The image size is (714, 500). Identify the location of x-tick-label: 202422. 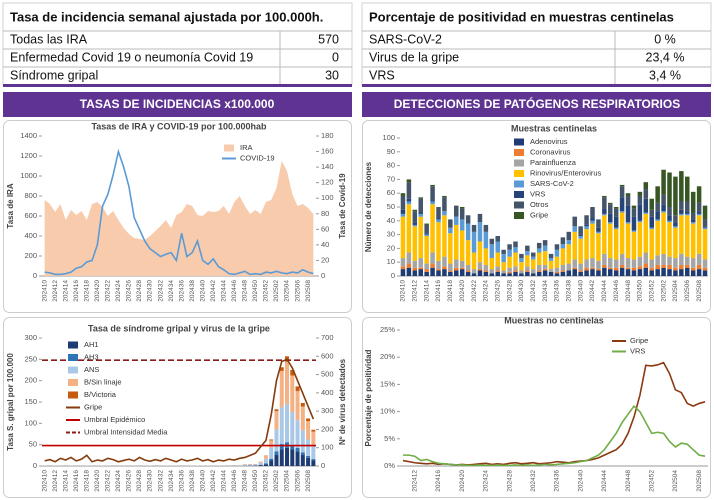
(108, 481).